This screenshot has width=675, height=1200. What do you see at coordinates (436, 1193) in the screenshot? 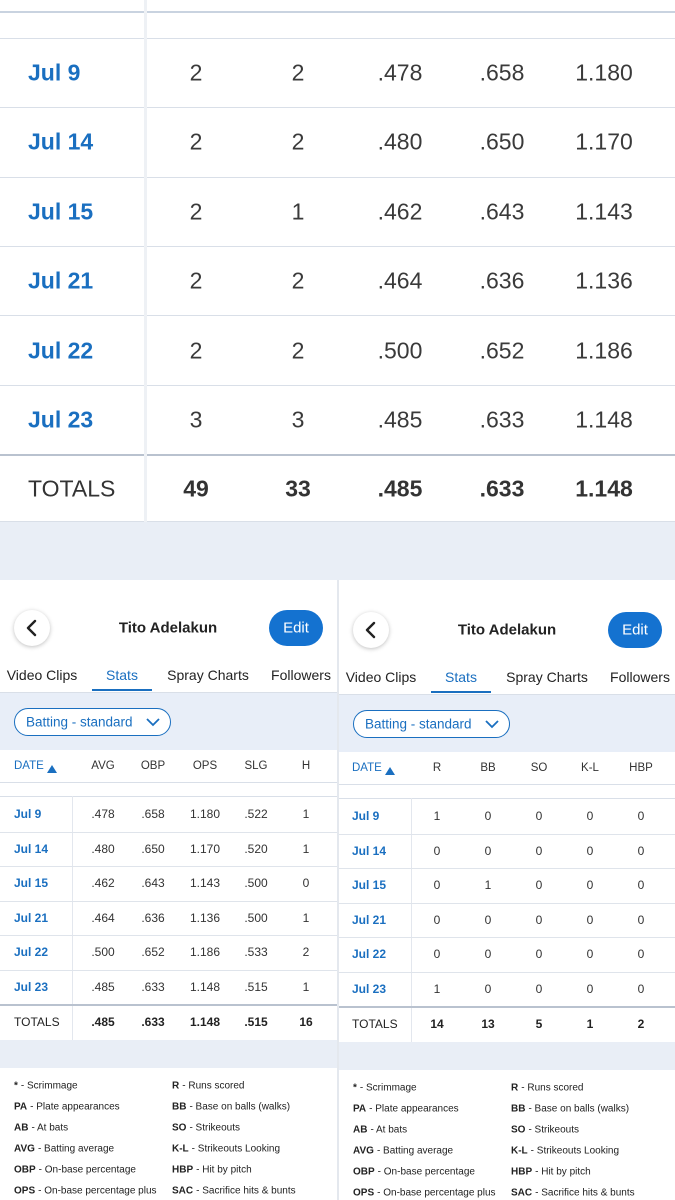
I see `legend-text: - On-base percentage plus` at bounding box center [436, 1193].